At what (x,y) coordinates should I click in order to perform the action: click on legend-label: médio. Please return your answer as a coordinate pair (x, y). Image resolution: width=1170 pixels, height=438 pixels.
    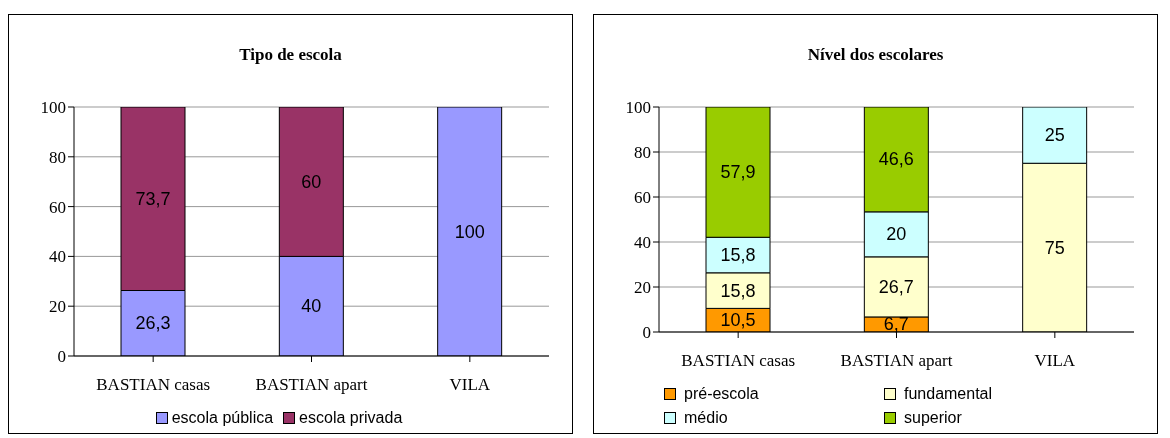
    Looking at the image, I should click on (706, 418).